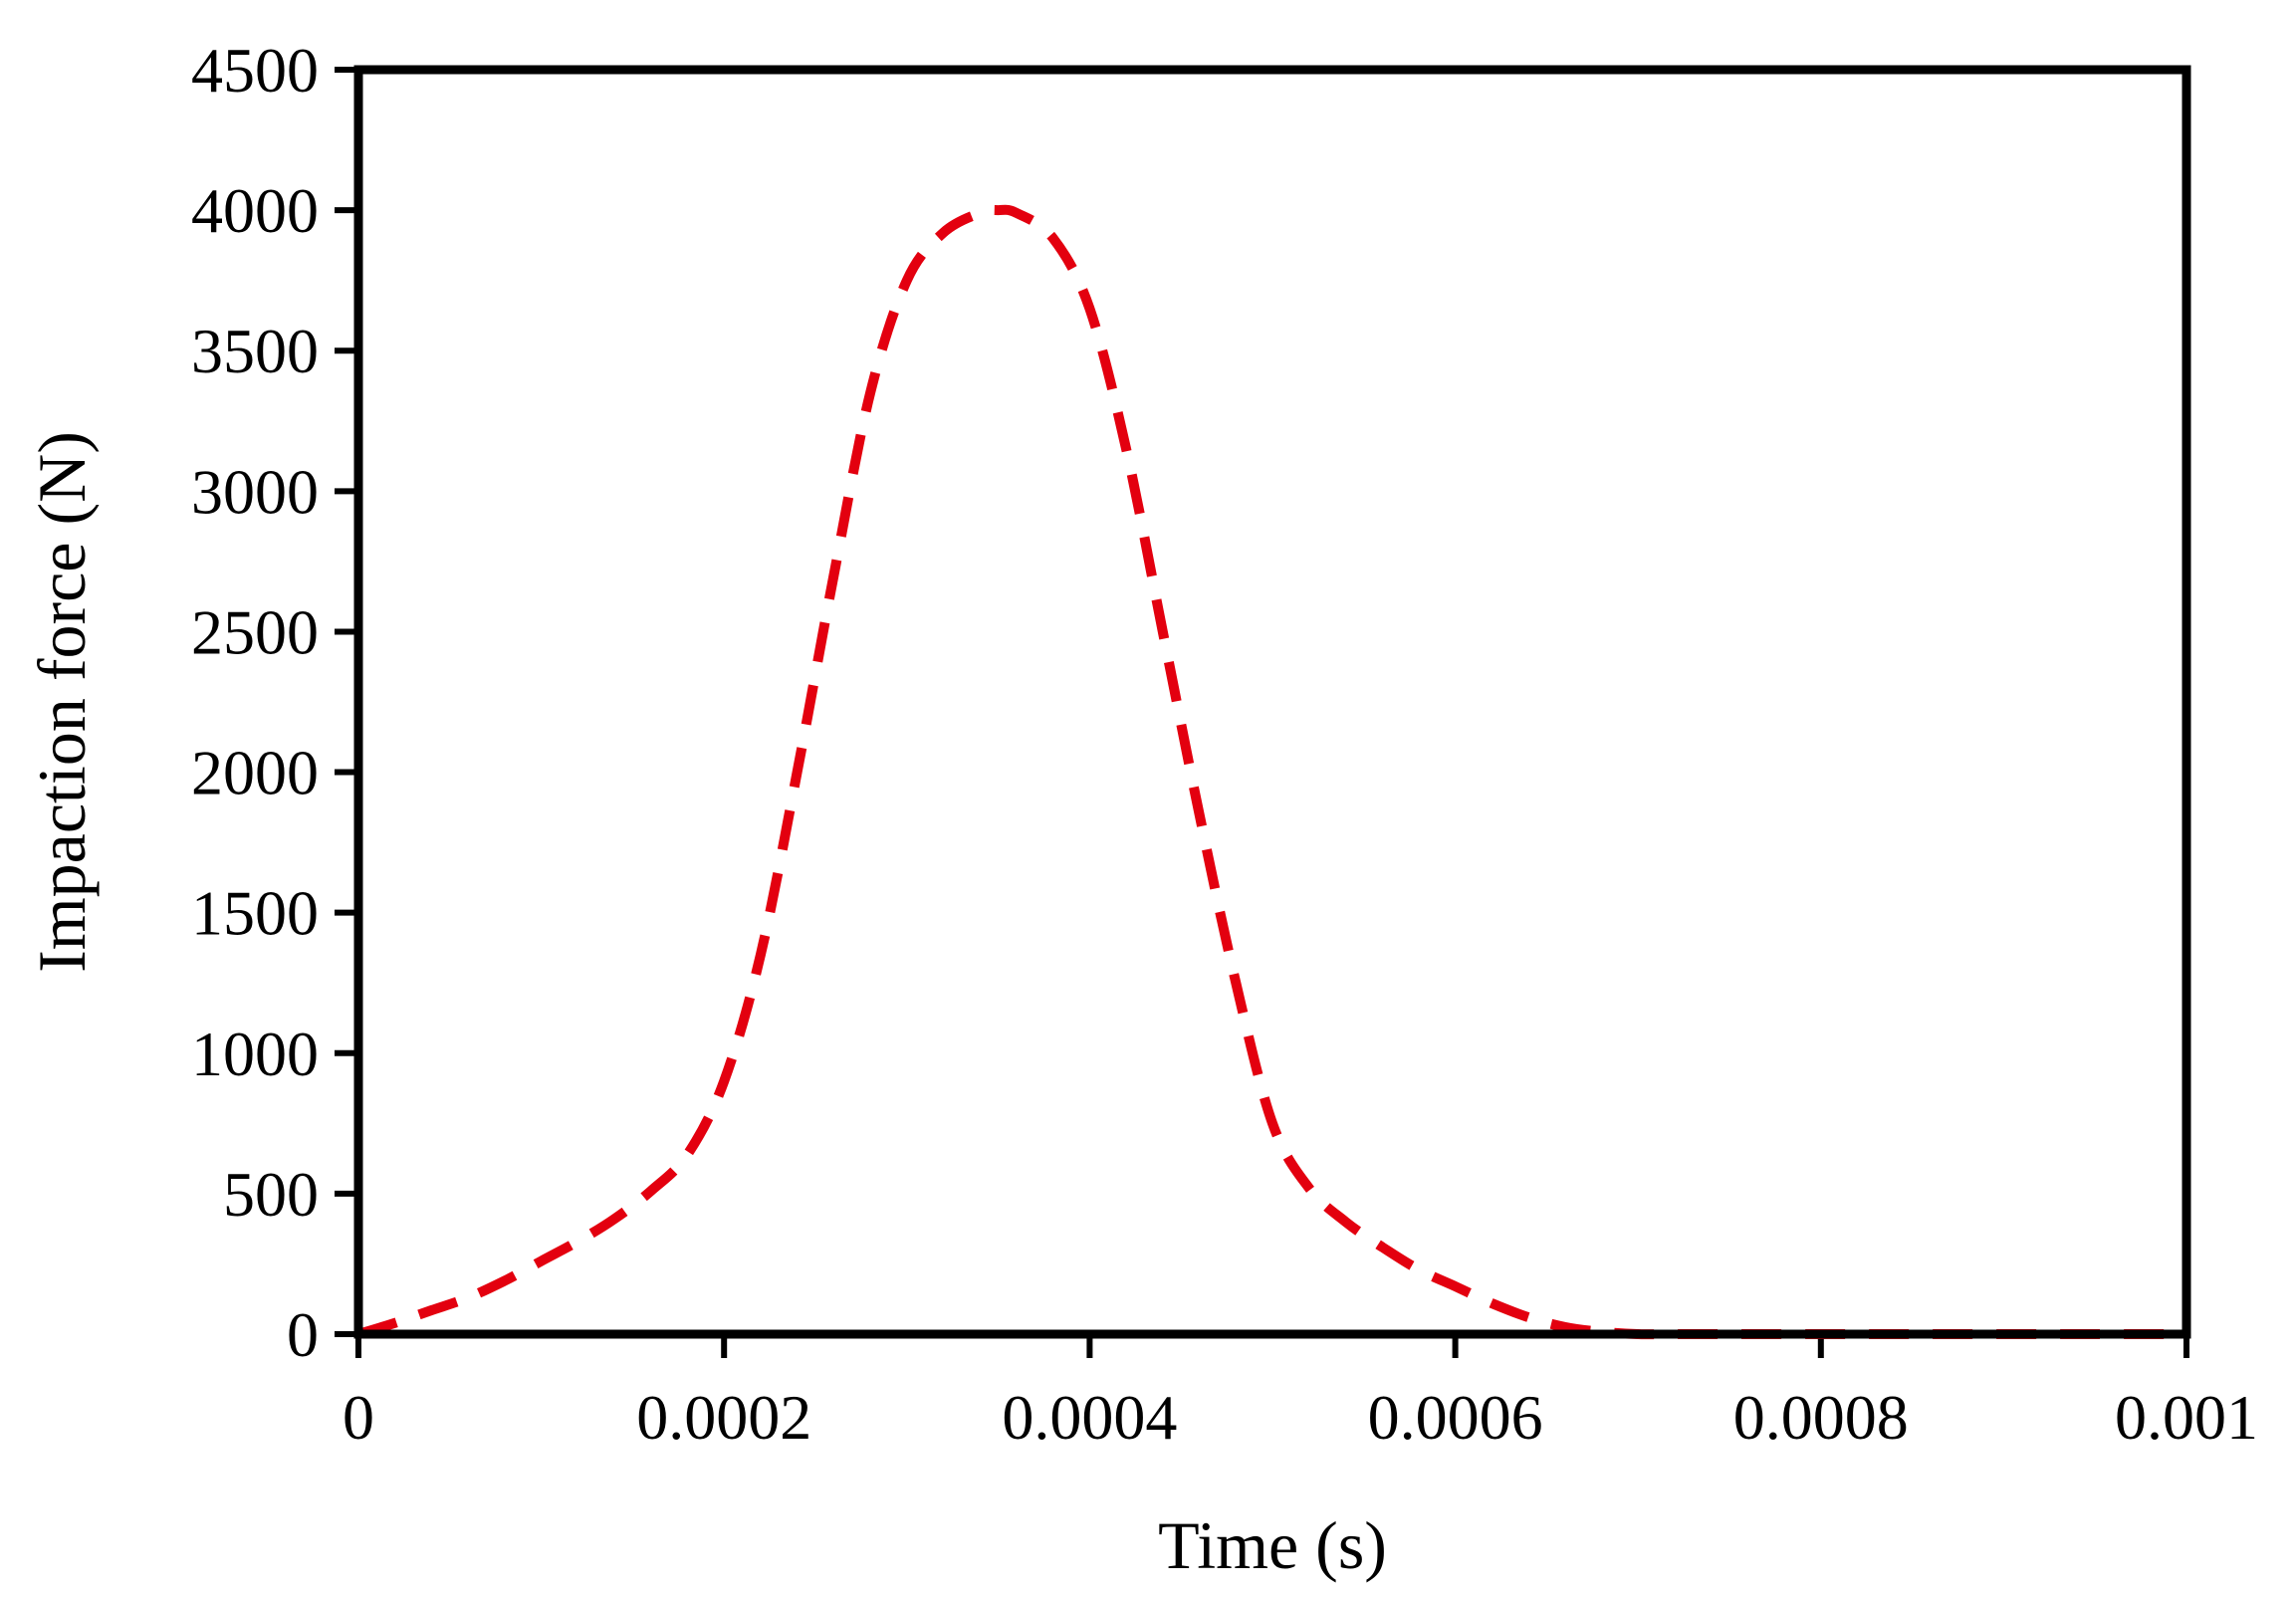 The height and width of the screenshot is (1597, 2296). Describe the element at coordinates (255, 492) in the screenshot. I see `y-tick-label: 3000` at that location.